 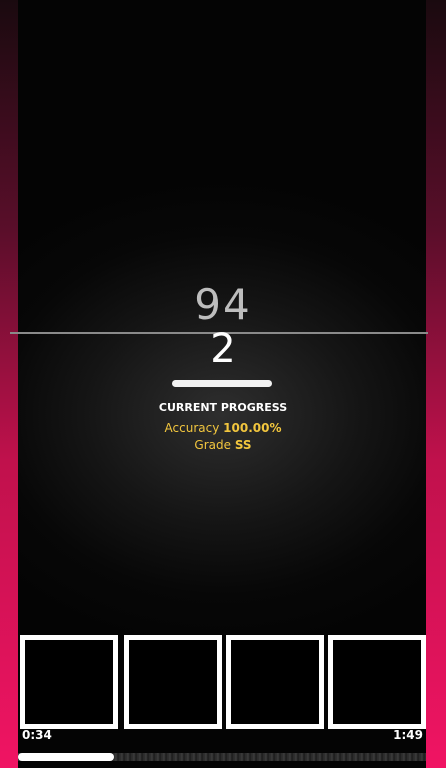 What do you see at coordinates (223, 682) in the screenshot?
I see `key-receptors` at bounding box center [223, 682].